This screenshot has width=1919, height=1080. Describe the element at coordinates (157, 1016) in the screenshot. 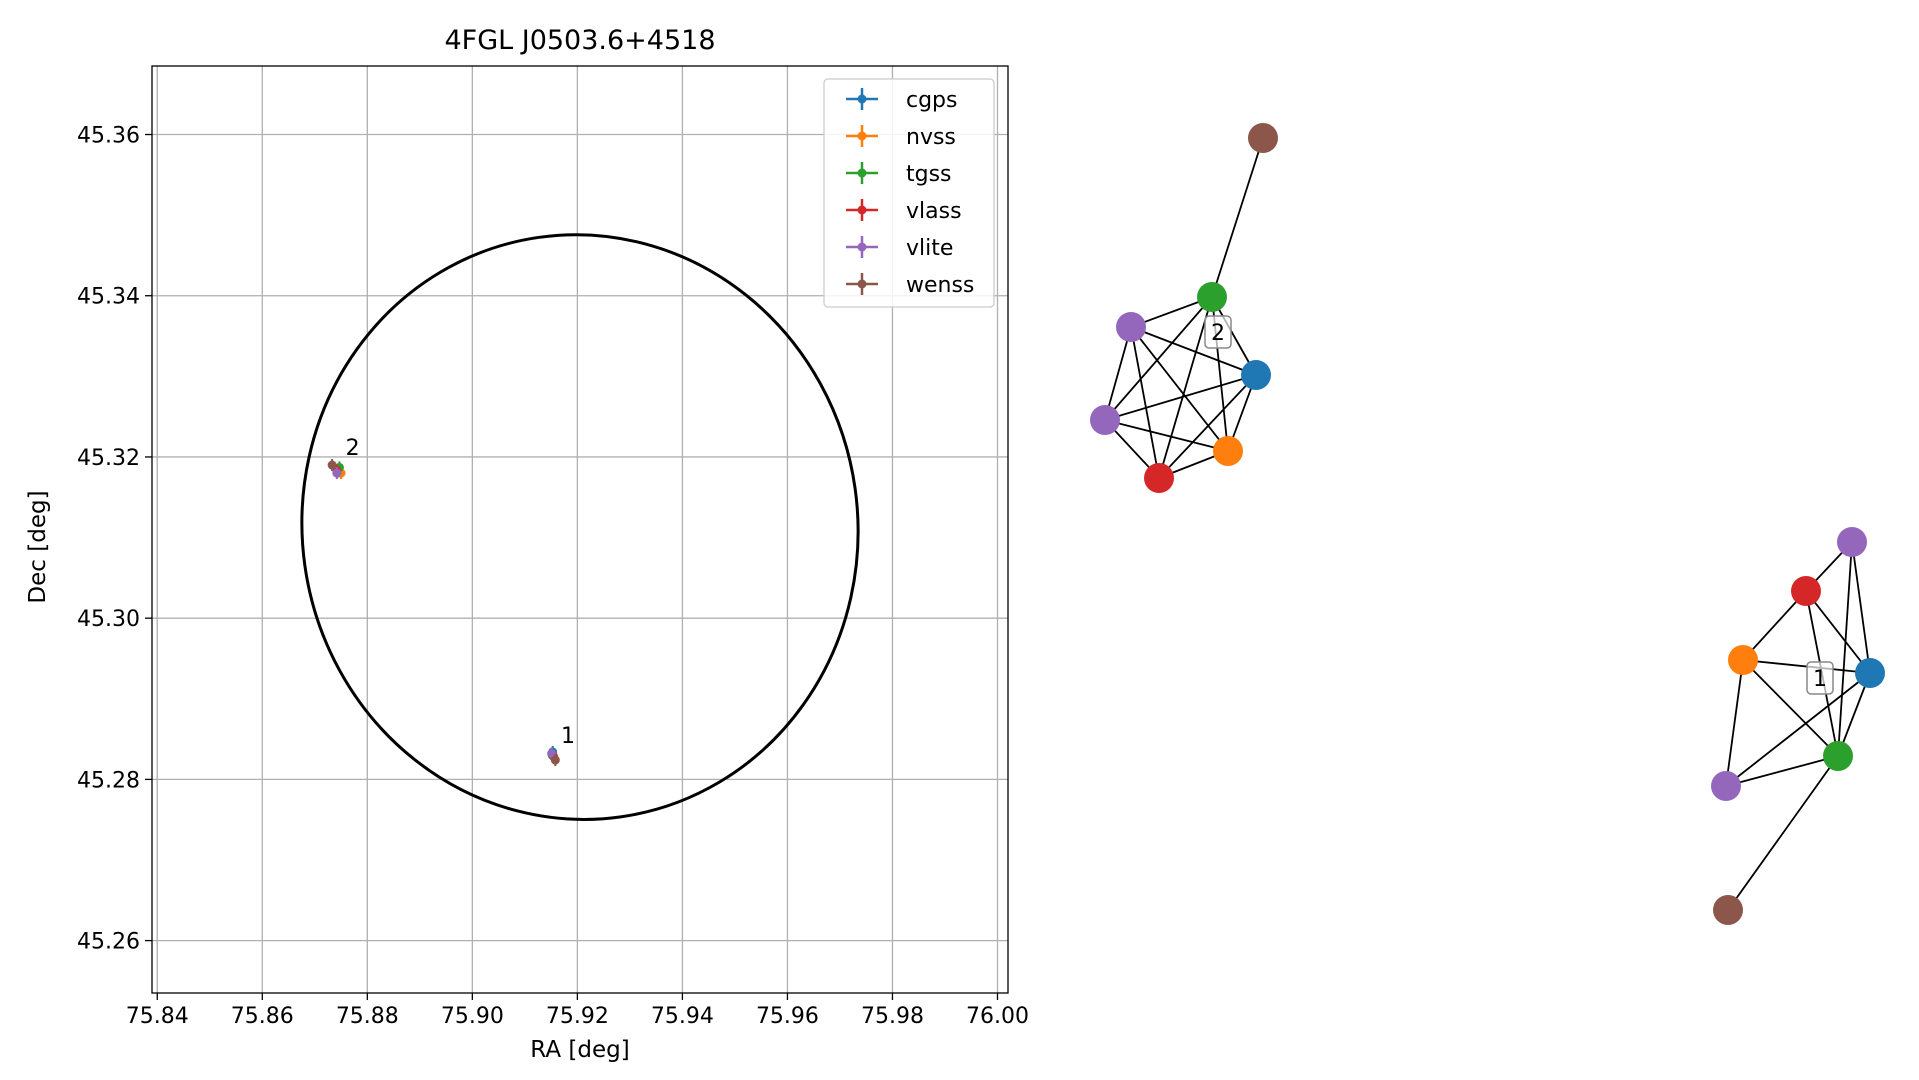

I see `x-tick-label: 75.84` at that location.